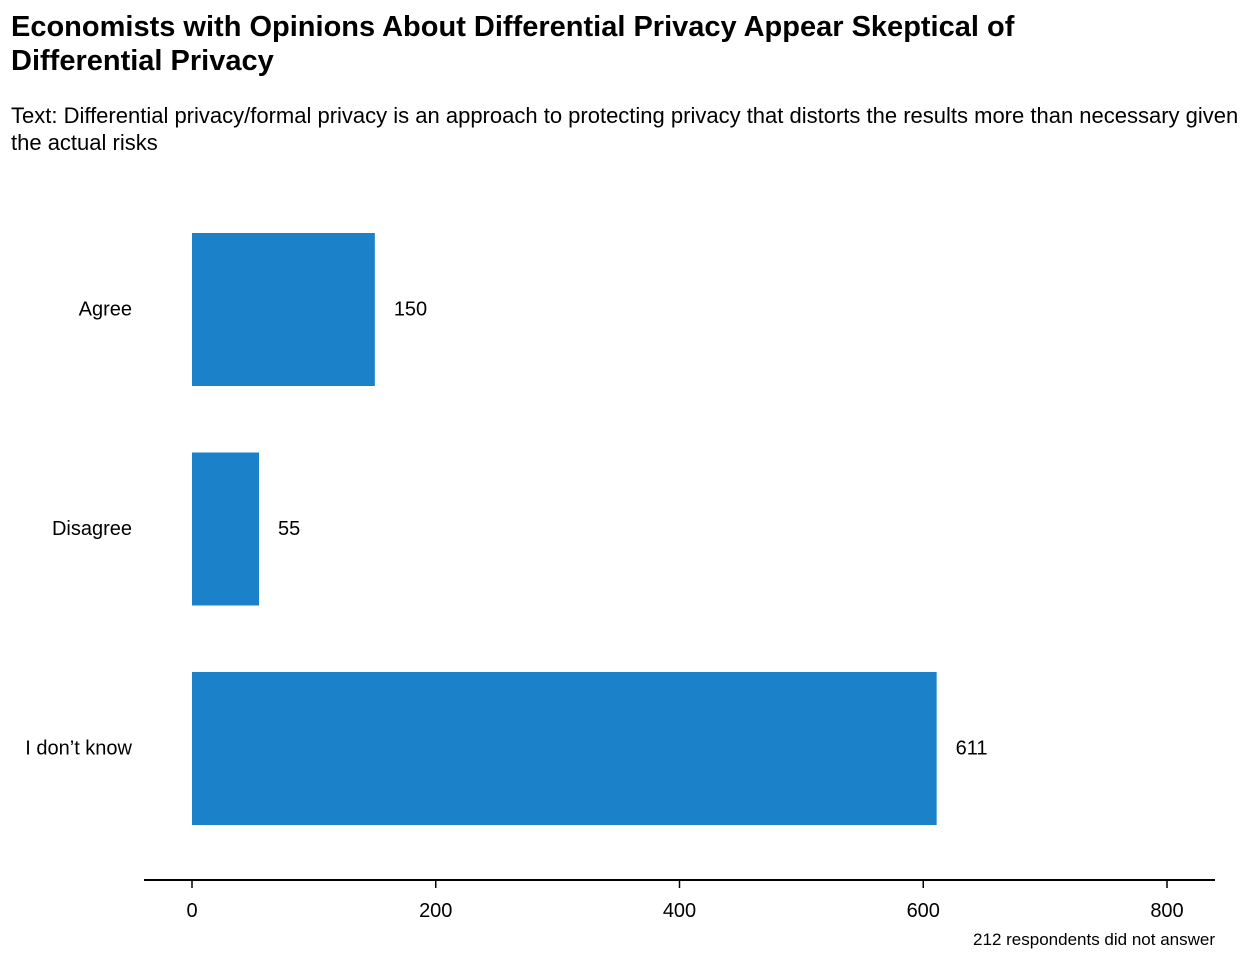  Describe the element at coordinates (923, 911) in the screenshot. I see `x-tick-label: 600` at that location.